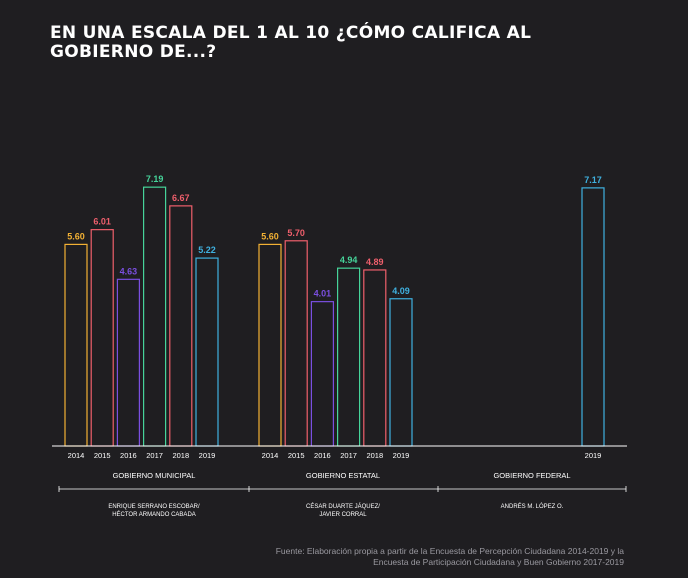 This screenshot has height=578, width=688. Describe the element at coordinates (593, 180) in the screenshot. I see `data-label: 7.17` at that location.